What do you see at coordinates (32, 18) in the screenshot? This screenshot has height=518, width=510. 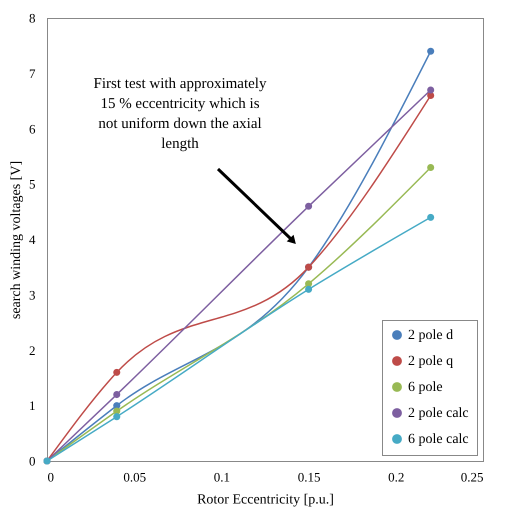 I see `y-tick-label: 8` at bounding box center [32, 18].